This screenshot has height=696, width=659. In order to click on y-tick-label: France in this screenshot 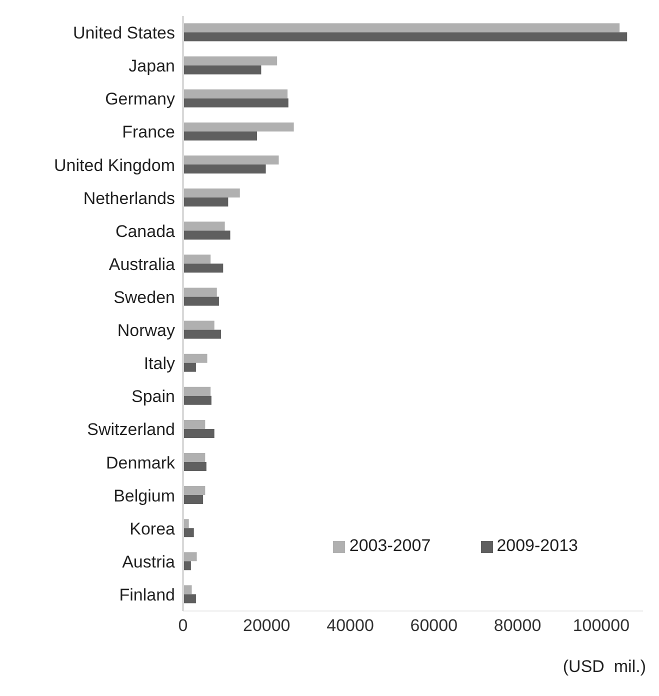, I will do `click(148, 132)`.